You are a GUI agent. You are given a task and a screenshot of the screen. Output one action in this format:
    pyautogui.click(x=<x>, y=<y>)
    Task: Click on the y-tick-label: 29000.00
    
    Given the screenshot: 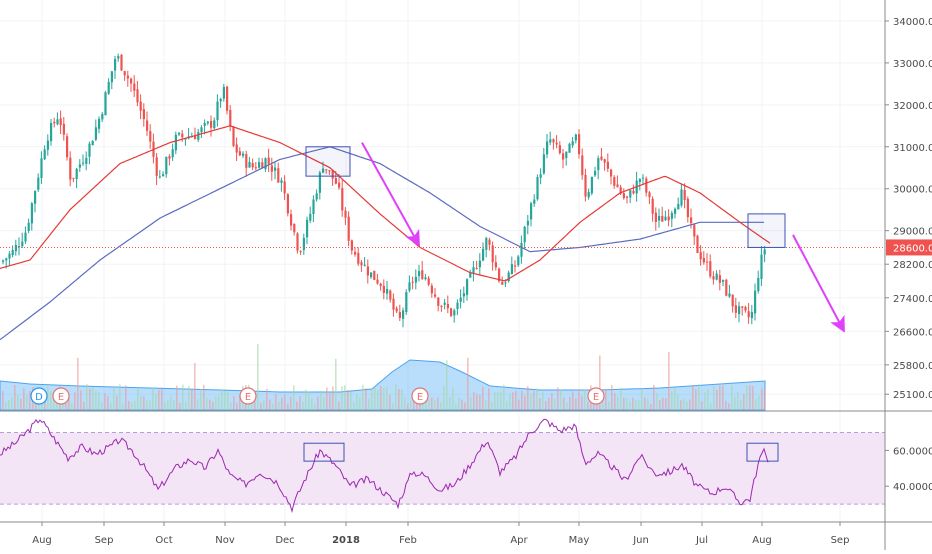 What is the action you would take?
    pyautogui.click(x=912, y=232)
    